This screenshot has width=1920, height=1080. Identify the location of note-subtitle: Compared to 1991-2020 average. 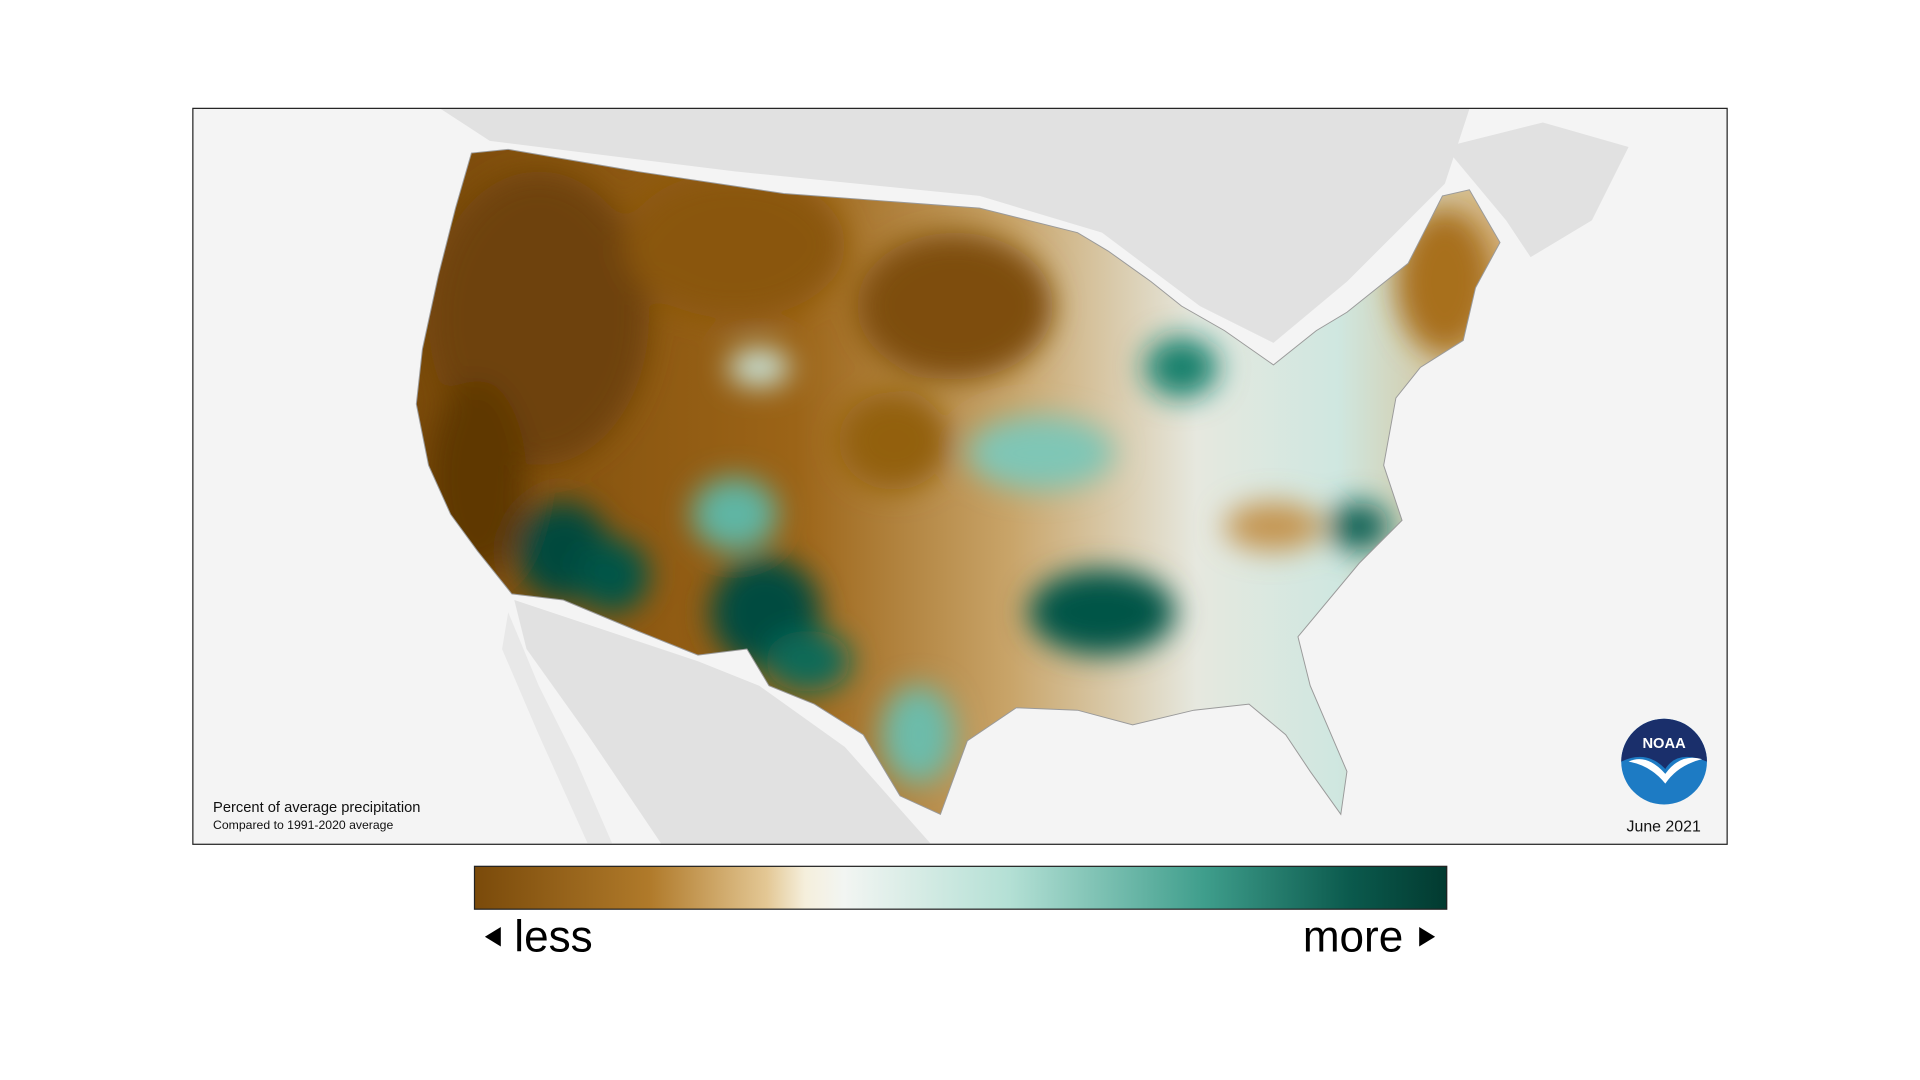
(303, 825).